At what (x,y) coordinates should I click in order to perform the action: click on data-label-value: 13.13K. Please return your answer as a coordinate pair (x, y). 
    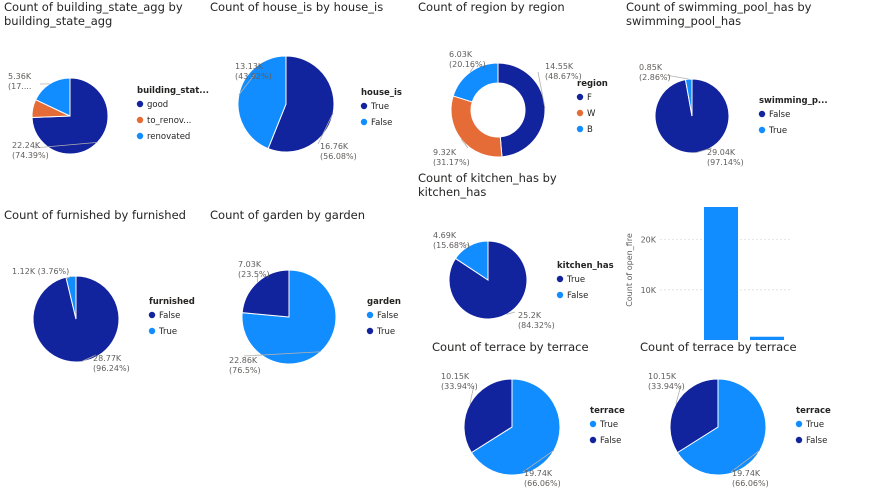
    Looking at the image, I should click on (249, 66).